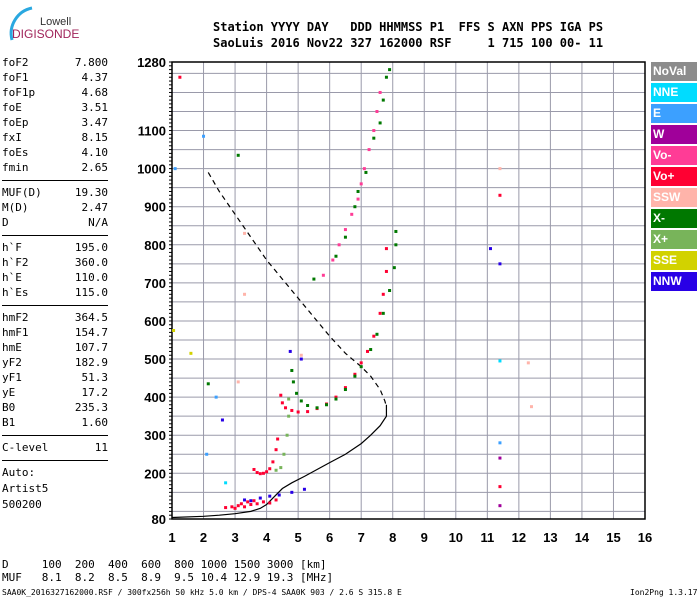 The height and width of the screenshot is (600, 700). Describe the element at coordinates (5, 222) in the screenshot. I see `param-label: D` at that location.